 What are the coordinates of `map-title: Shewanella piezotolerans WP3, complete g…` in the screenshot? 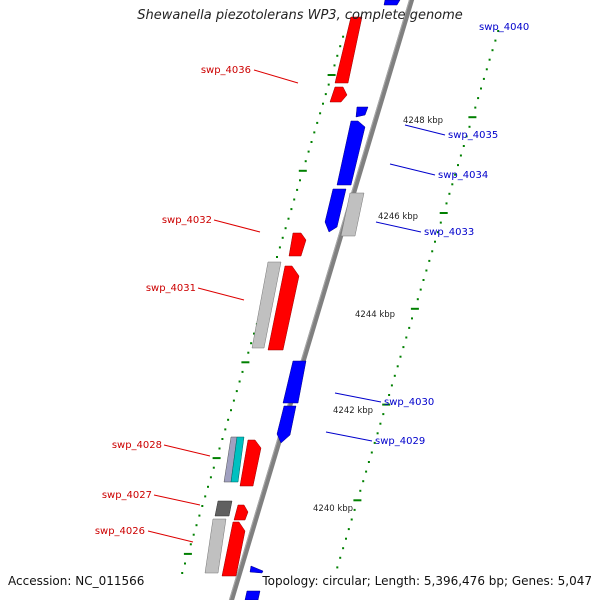 It's located at (300, 15).